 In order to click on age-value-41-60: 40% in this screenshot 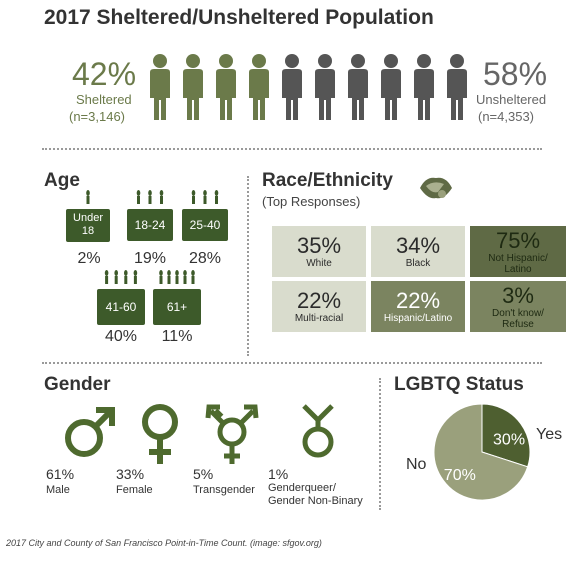, I will do `click(121, 336)`.